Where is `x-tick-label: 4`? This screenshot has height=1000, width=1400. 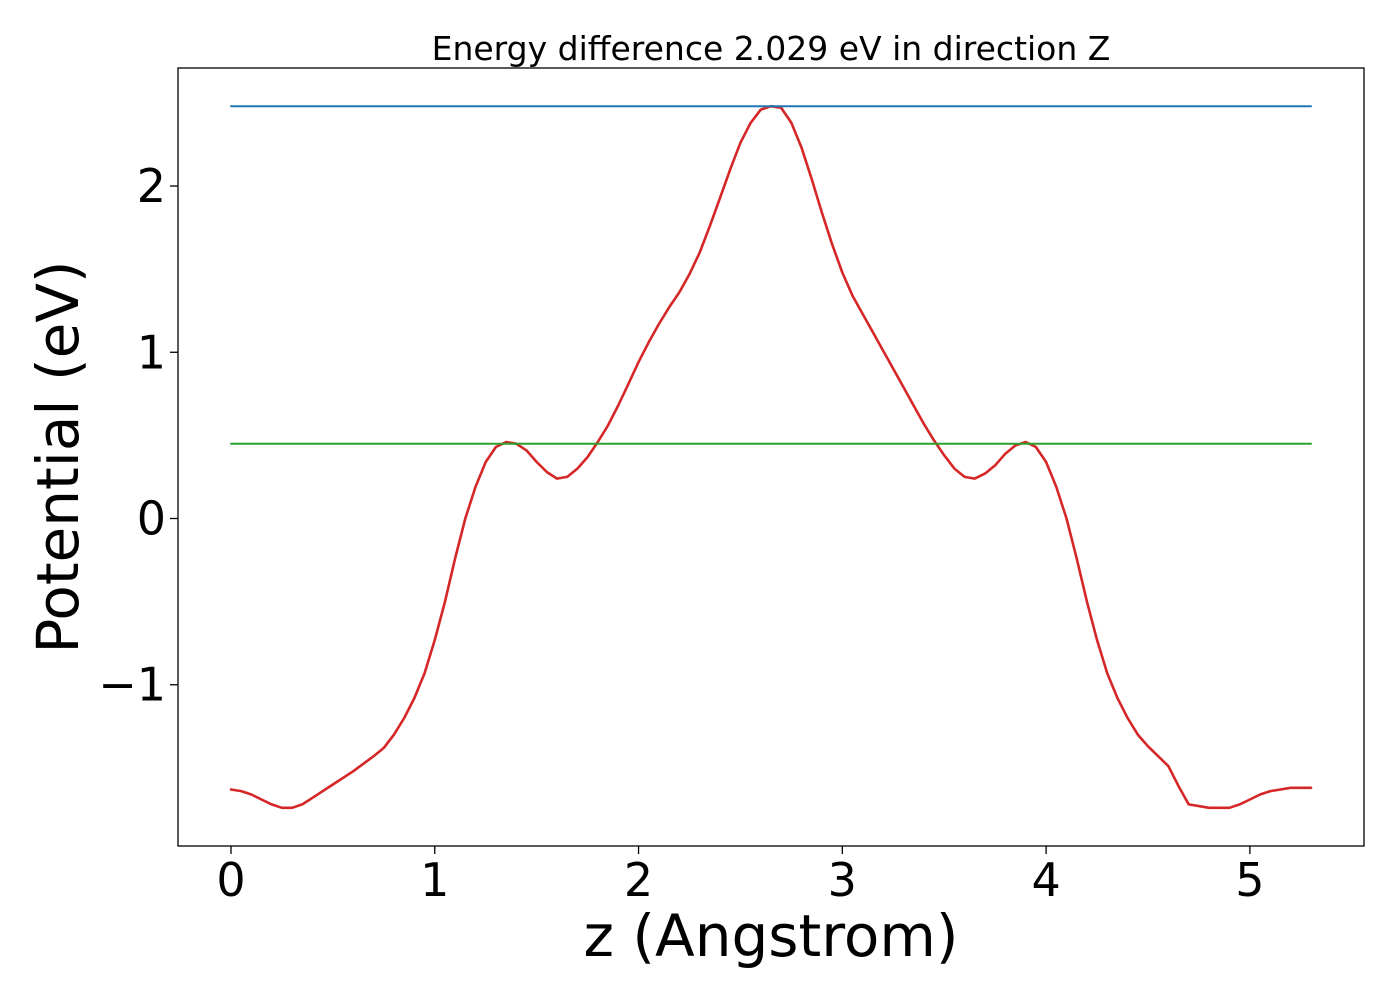
x-tick-label: 4 is located at coordinates (1045, 880).